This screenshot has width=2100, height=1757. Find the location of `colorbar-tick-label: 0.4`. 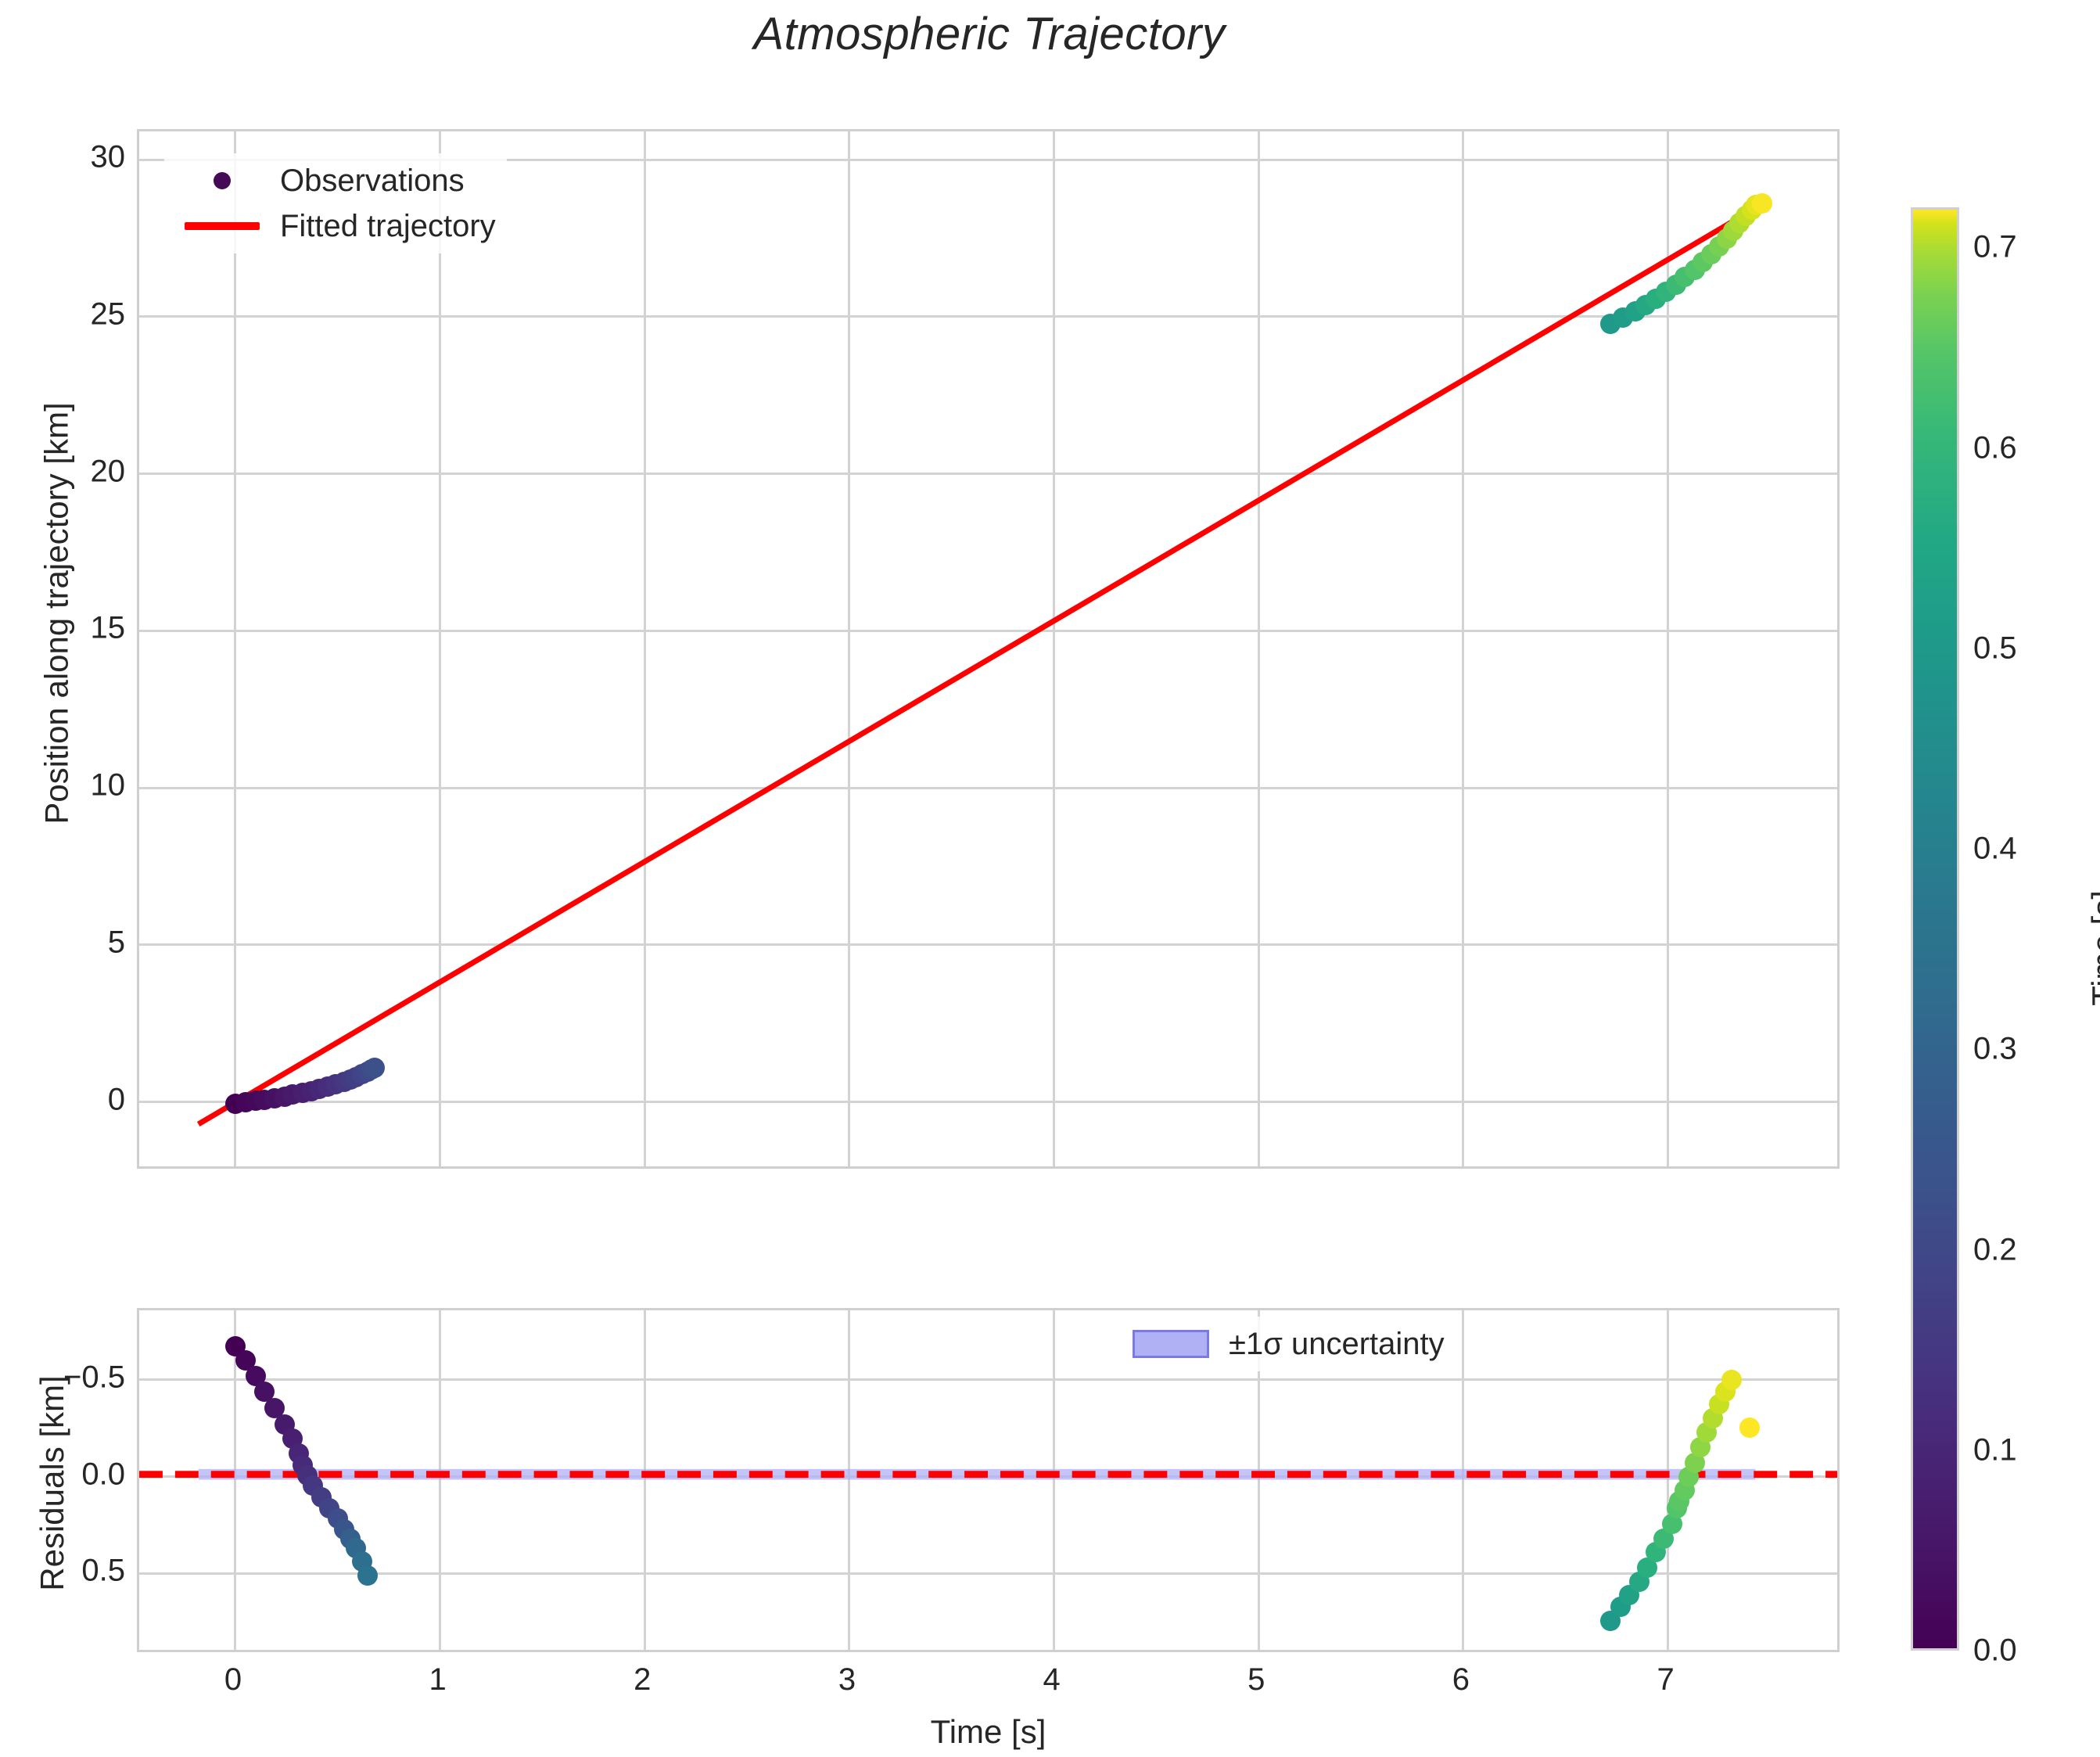

colorbar-tick-label: 0.4 is located at coordinates (1995, 849).